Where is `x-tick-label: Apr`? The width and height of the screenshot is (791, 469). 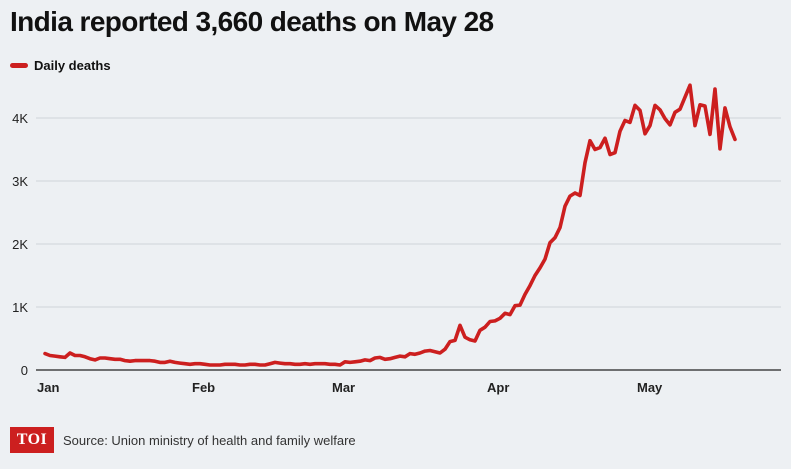
x-tick-label: Apr is located at coordinates (498, 387).